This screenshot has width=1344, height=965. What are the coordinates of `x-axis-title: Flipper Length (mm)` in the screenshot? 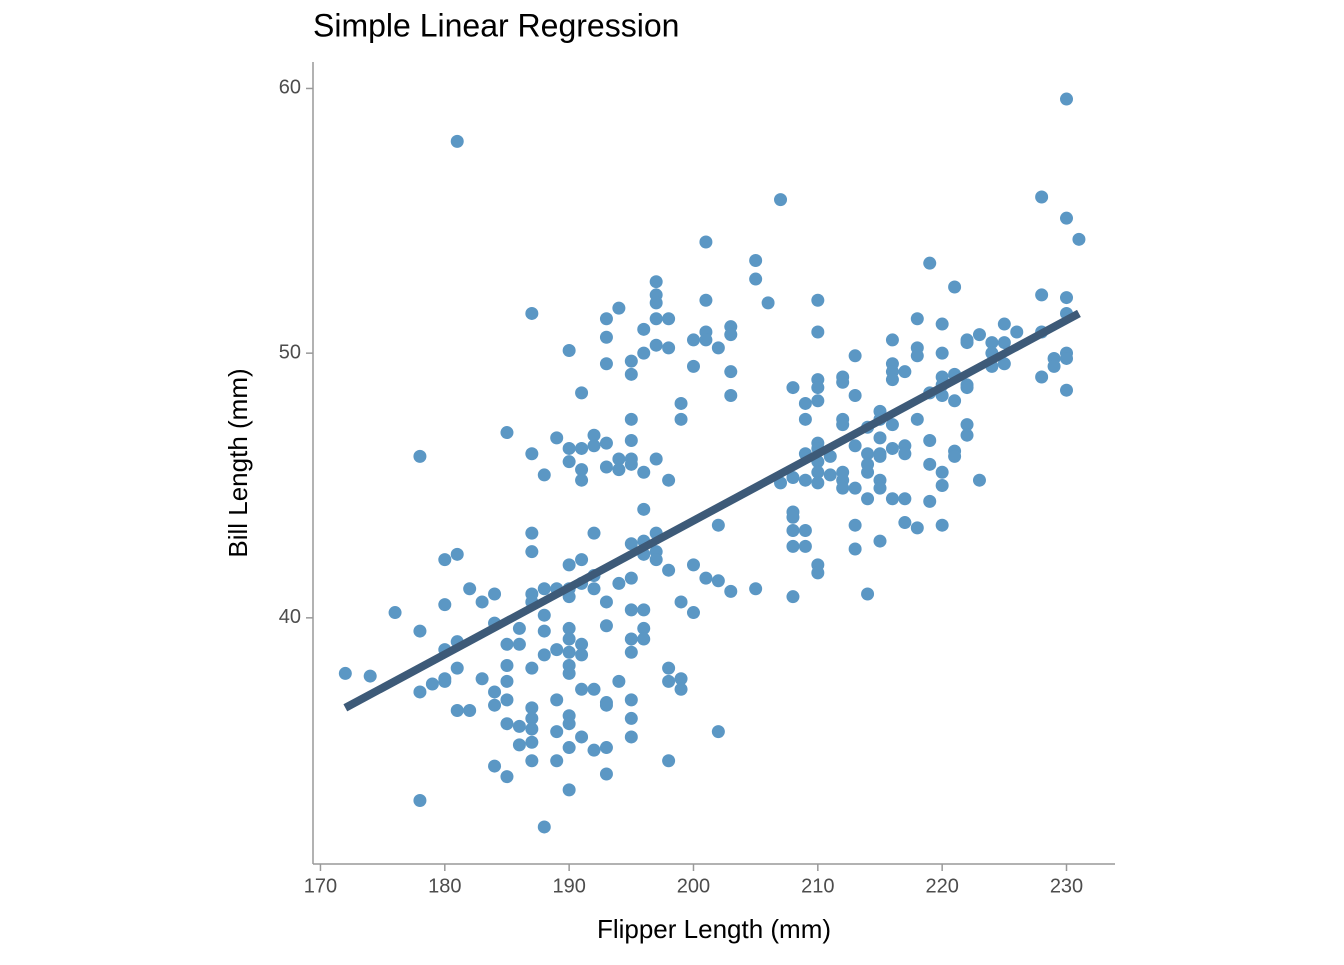 It's located at (714, 929).